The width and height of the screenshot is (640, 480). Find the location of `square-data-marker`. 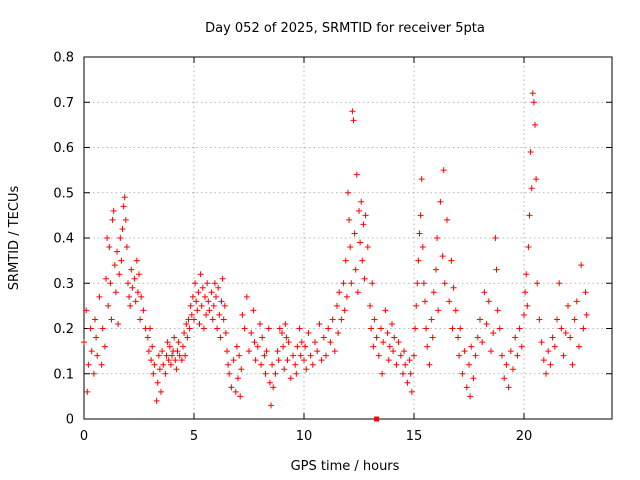

square-data-marker is located at coordinates (377, 419).